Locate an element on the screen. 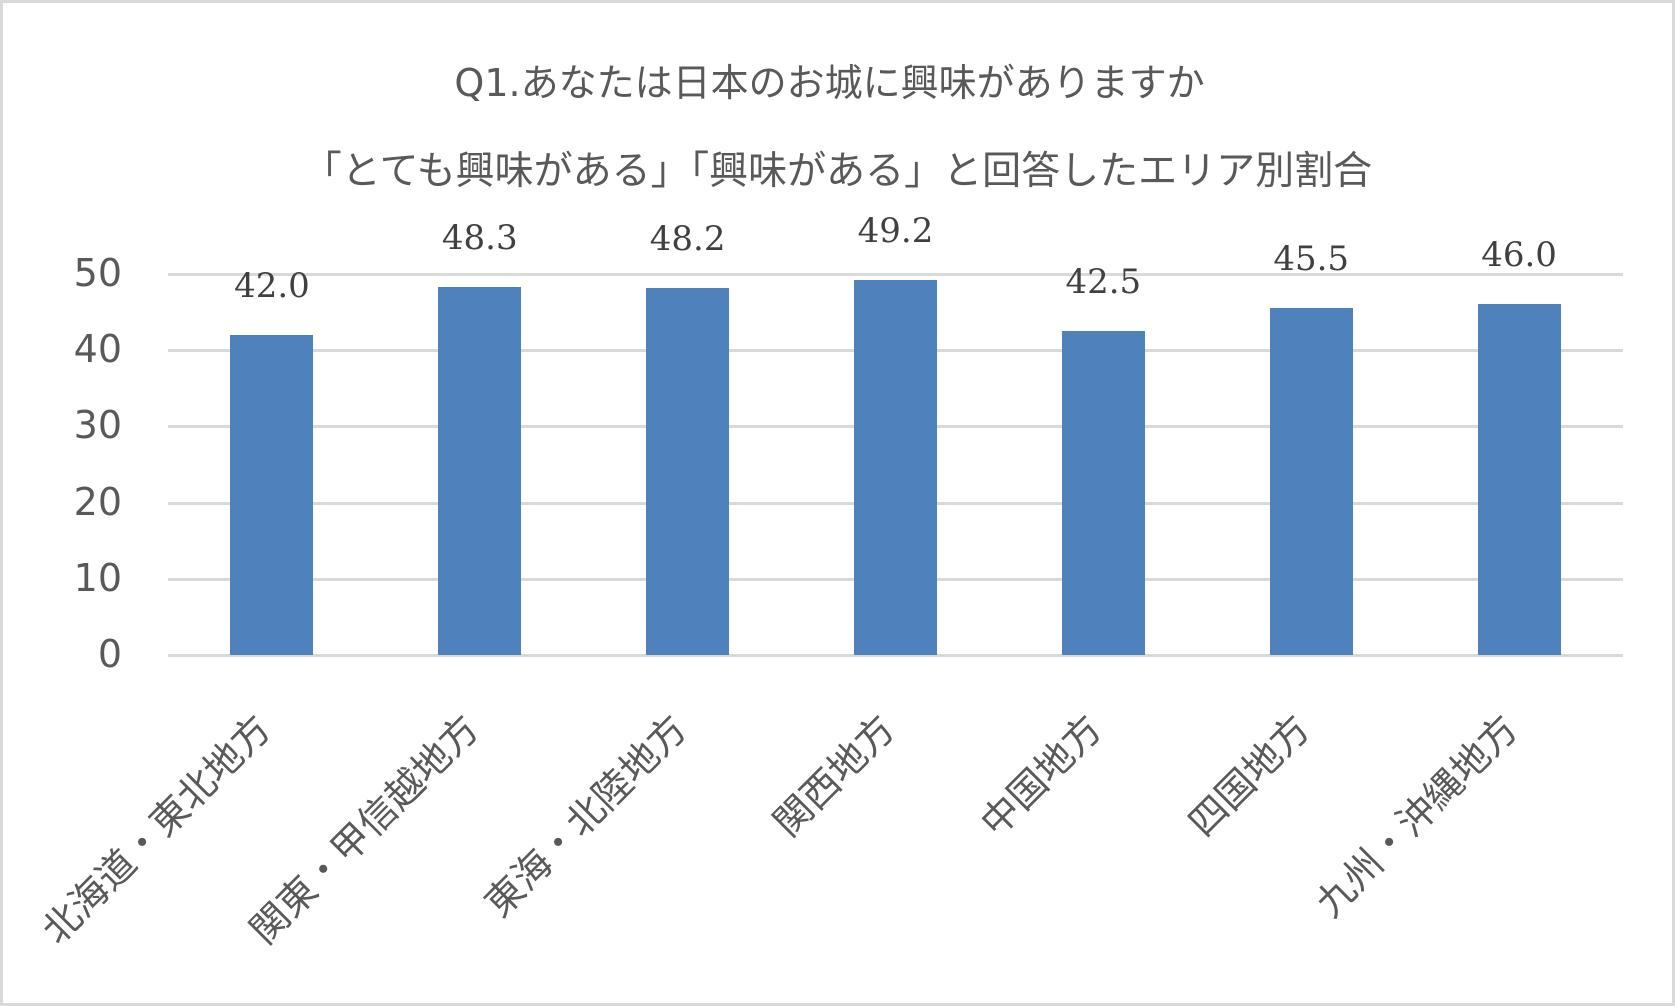  x-axis-category-label: 北海道・東北地方 is located at coordinates (156, 829).